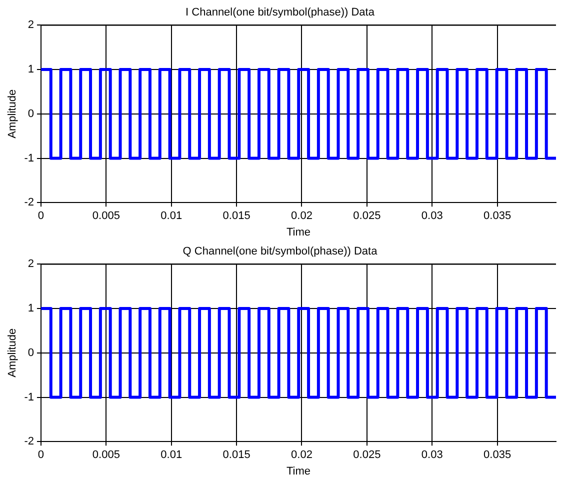 This screenshot has width=568, height=478. I want to click on chart-title: Q Channel(one bit/symbol(phase)) Data, so click(280, 252).